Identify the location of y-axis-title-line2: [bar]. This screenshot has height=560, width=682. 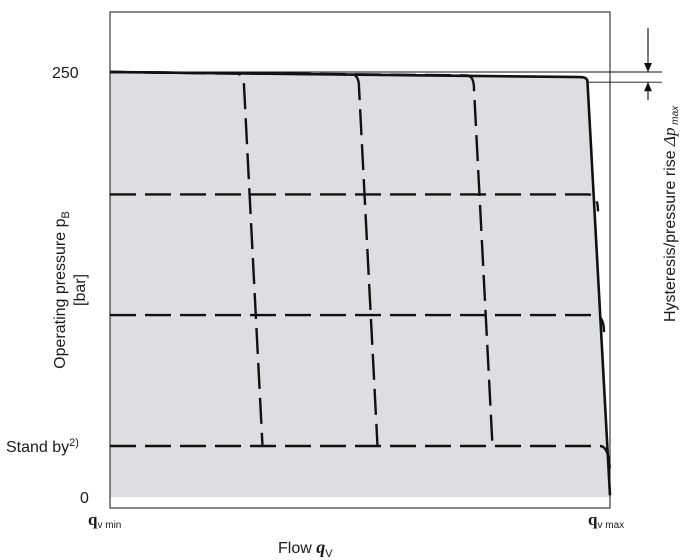
(80, 290).